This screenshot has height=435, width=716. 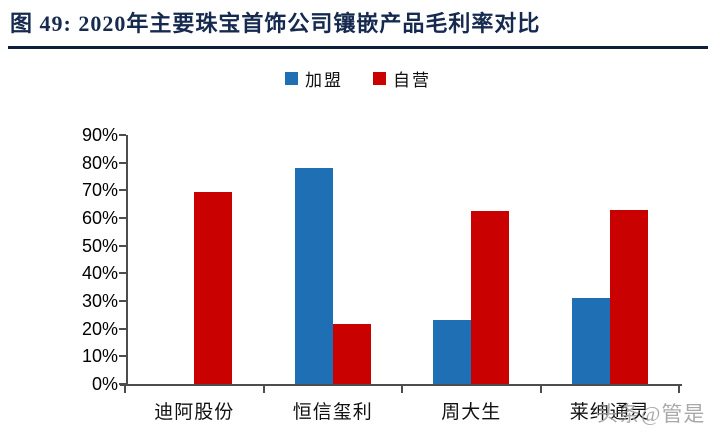 What do you see at coordinates (99, 218) in the screenshot?
I see `y-tick-label: 60%` at bounding box center [99, 218].